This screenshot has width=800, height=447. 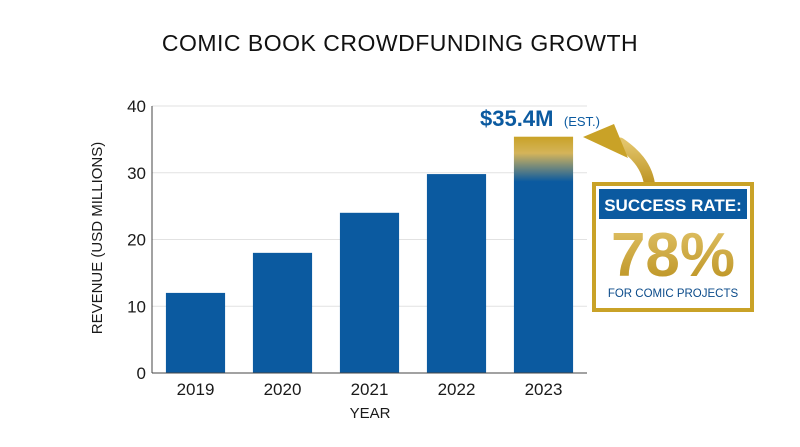 I want to click on callout-subtext: FOR COMIC PROJECTS, so click(x=673, y=294).